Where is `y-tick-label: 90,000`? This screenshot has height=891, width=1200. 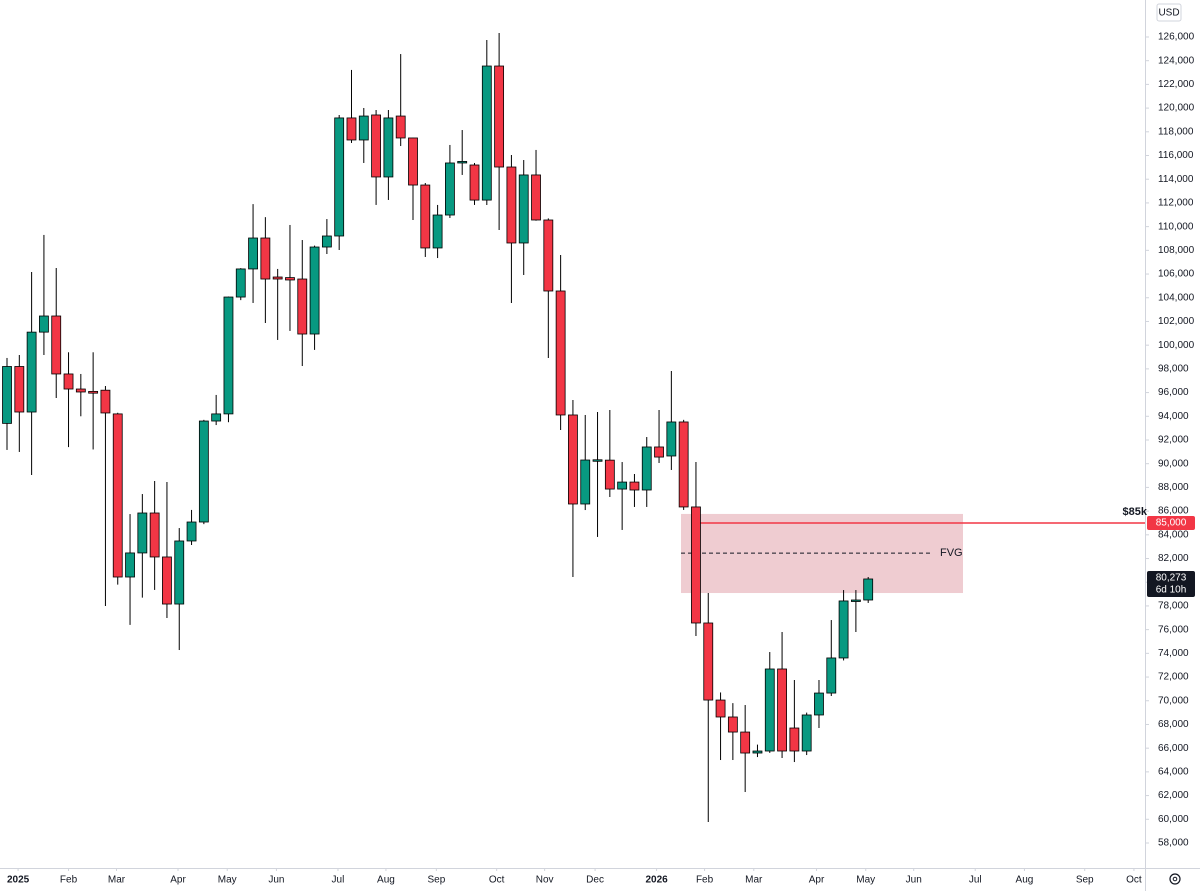 y-tick-label: 90,000 is located at coordinates (1173, 463).